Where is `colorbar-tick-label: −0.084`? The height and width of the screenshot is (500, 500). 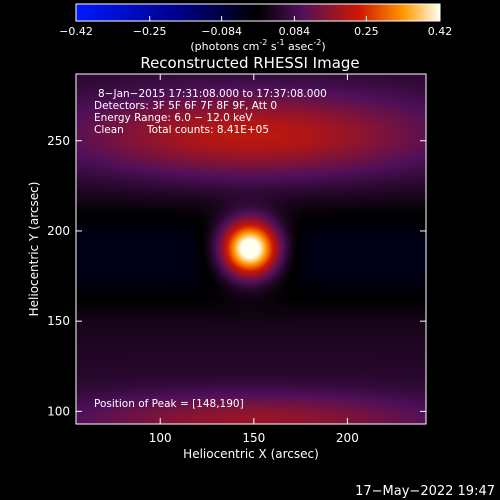 colorbar-tick-label: −0.084 is located at coordinates (221, 31).